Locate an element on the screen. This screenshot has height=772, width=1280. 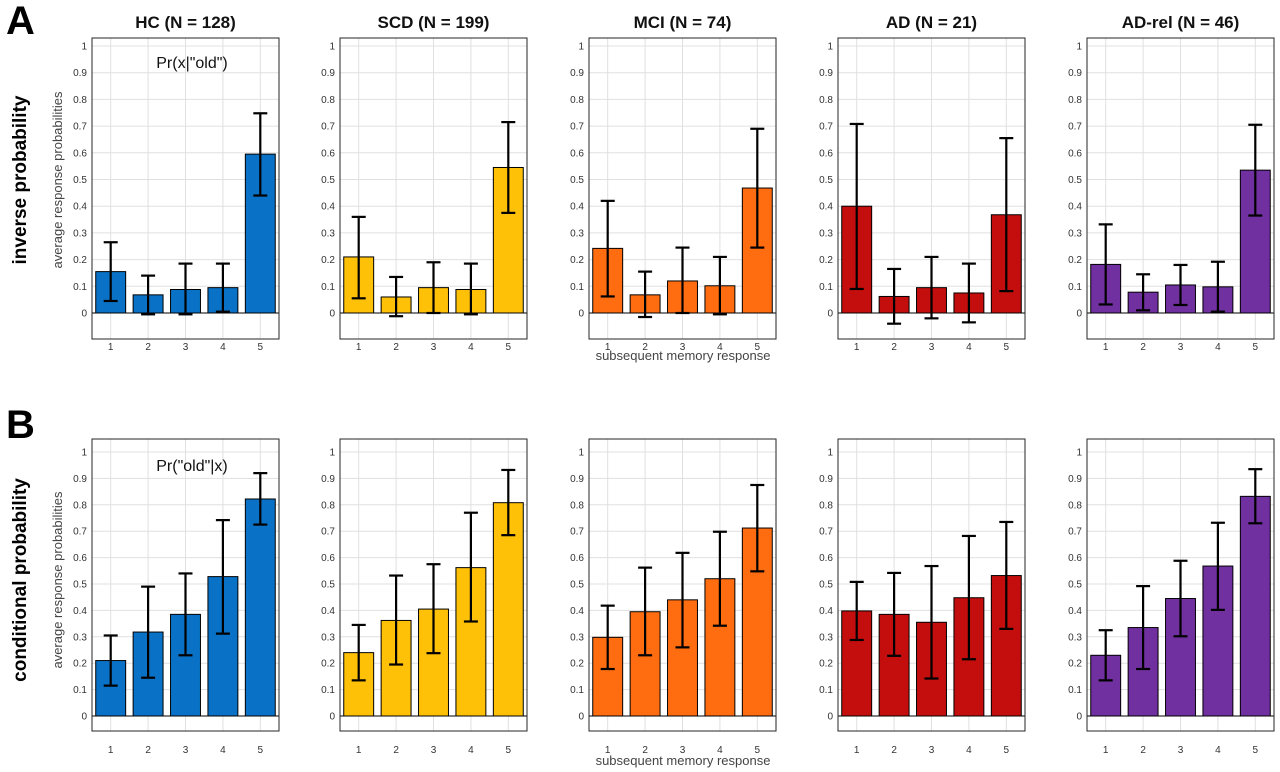
x-tick-label-0-1-4: 5 is located at coordinates (509, 347).